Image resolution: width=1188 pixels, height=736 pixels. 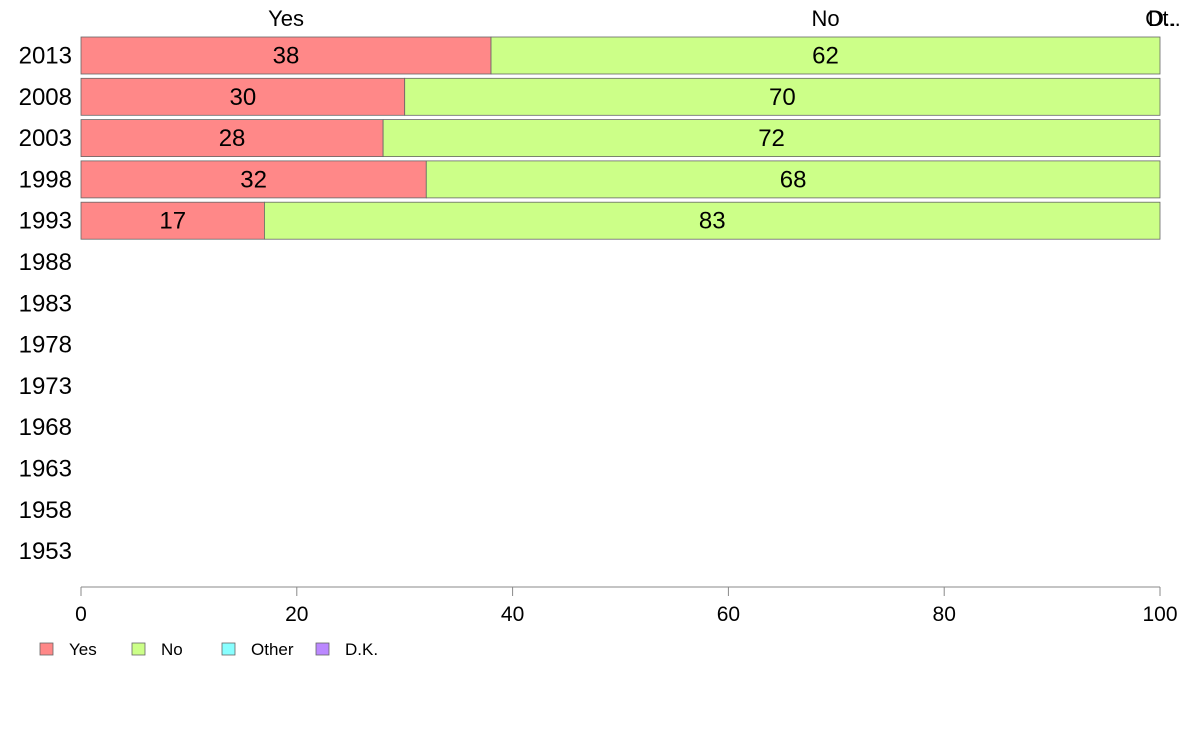 What do you see at coordinates (361, 649) in the screenshot?
I see `legend-label-d-k-: D.K.` at bounding box center [361, 649].